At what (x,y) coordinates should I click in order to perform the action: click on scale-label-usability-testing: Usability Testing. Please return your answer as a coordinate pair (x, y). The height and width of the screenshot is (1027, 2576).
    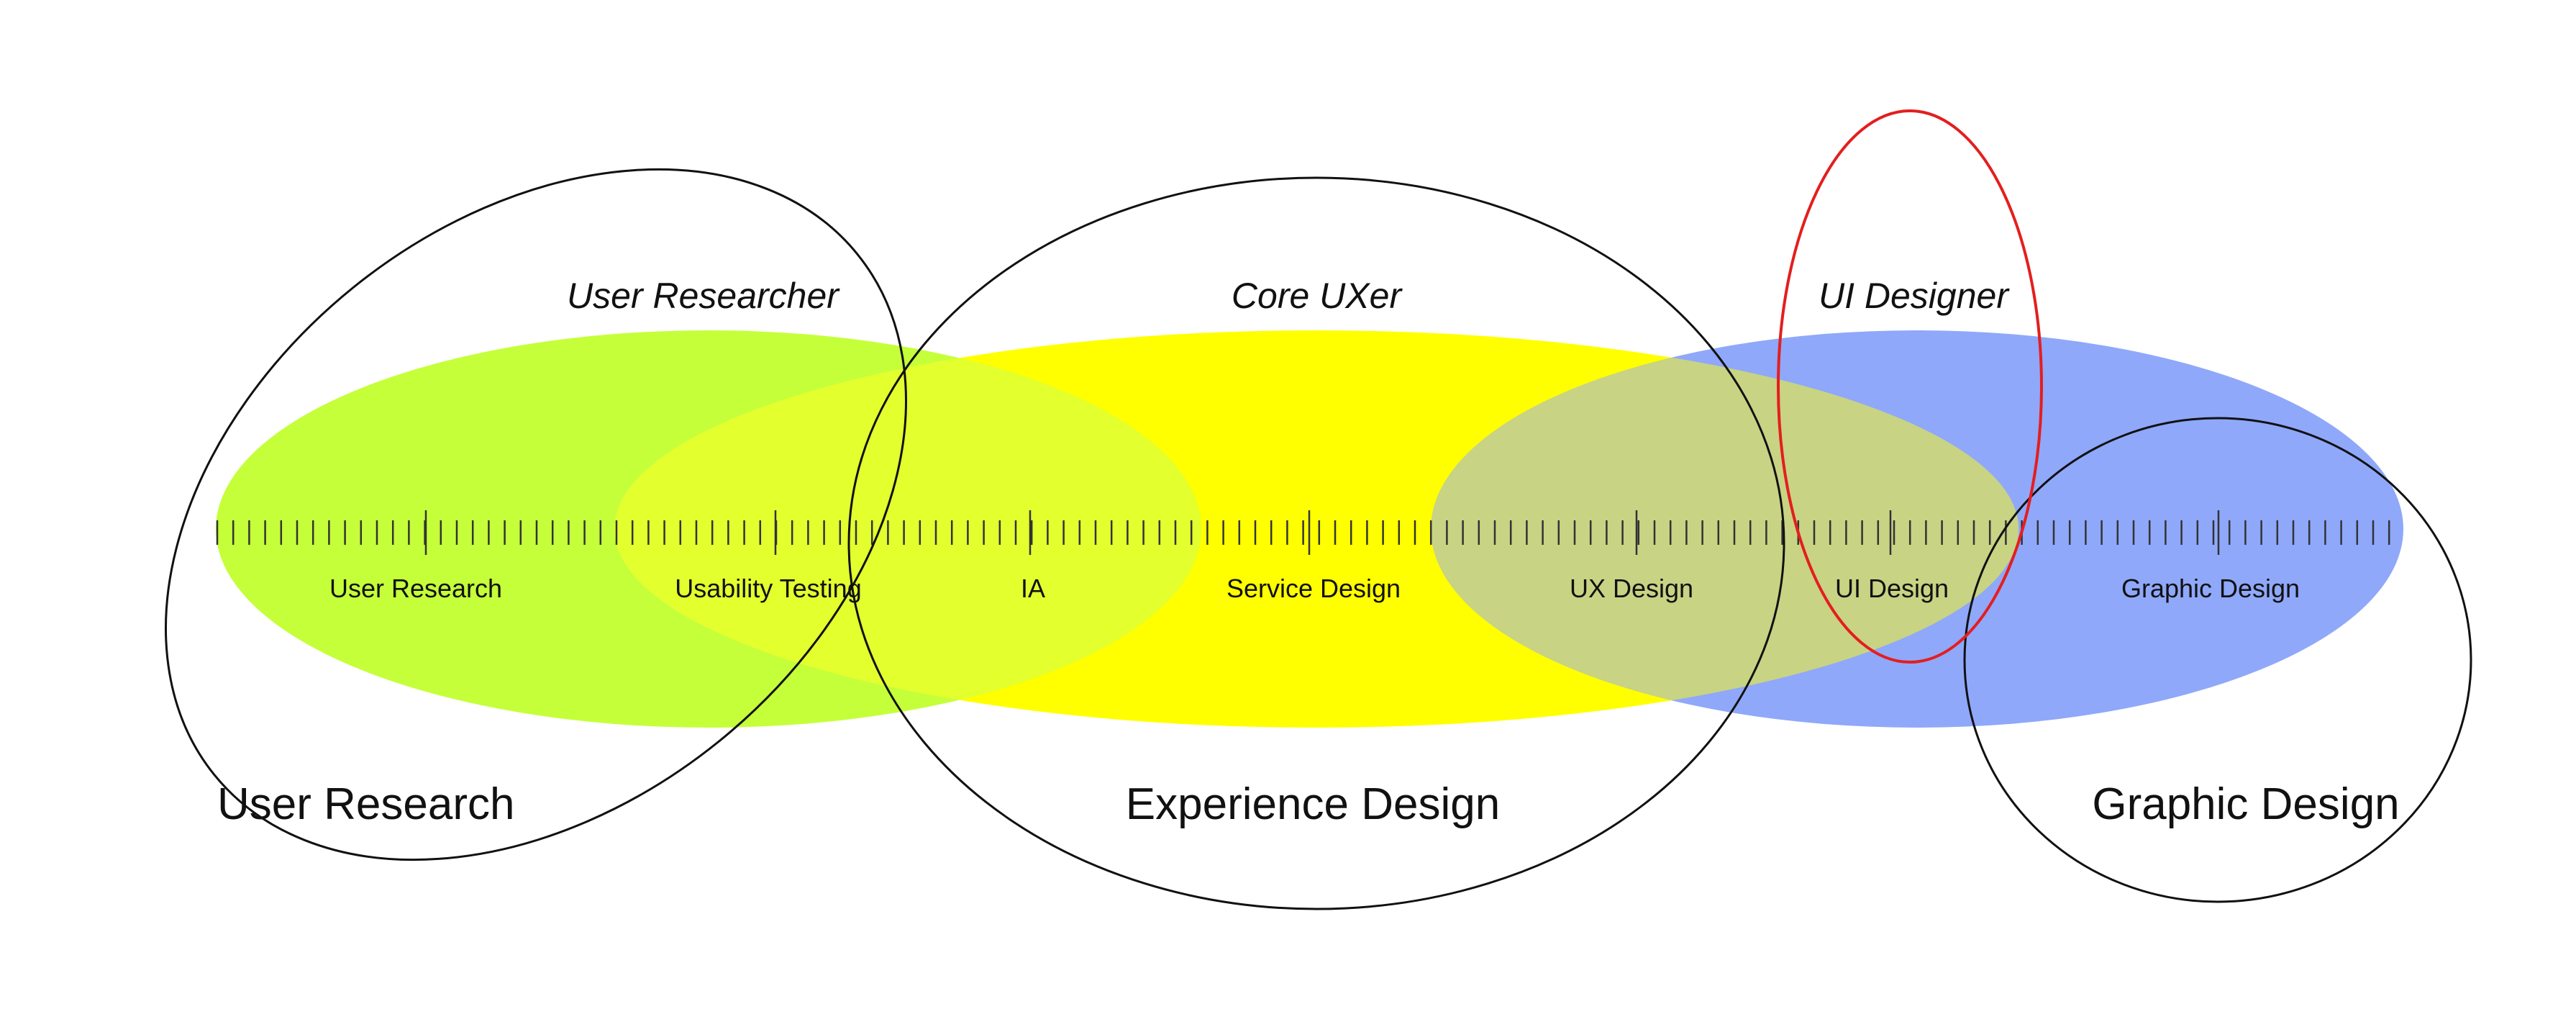
    Looking at the image, I should click on (768, 588).